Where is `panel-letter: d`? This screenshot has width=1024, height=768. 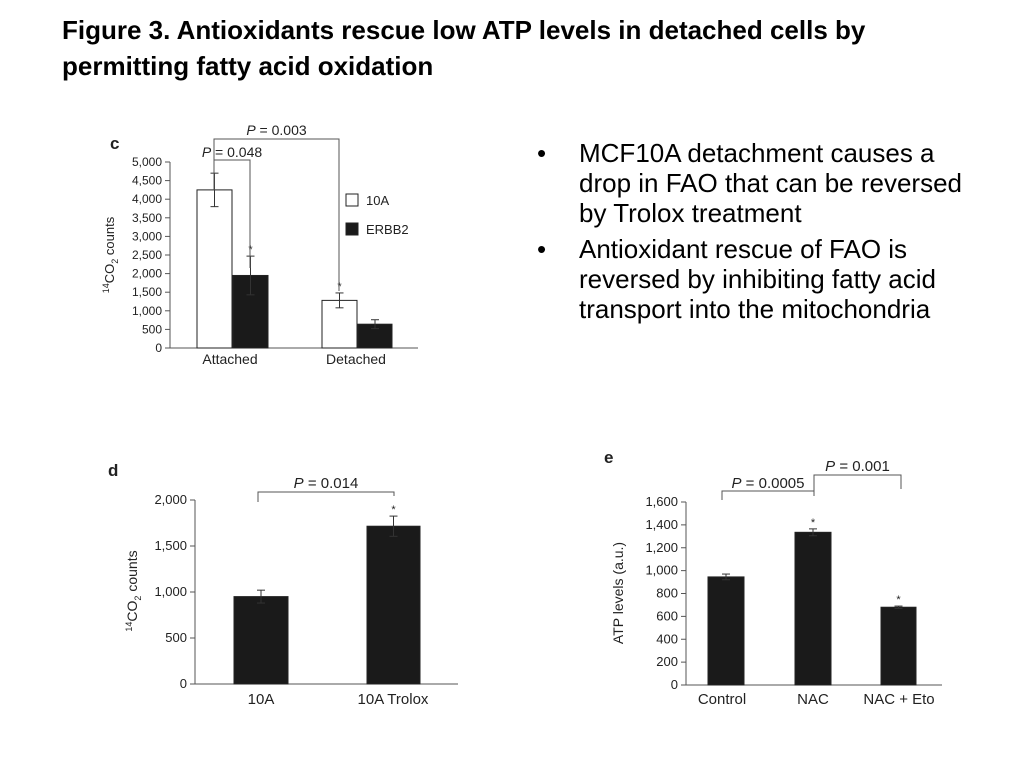
panel-letter: d is located at coordinates (113, 470).